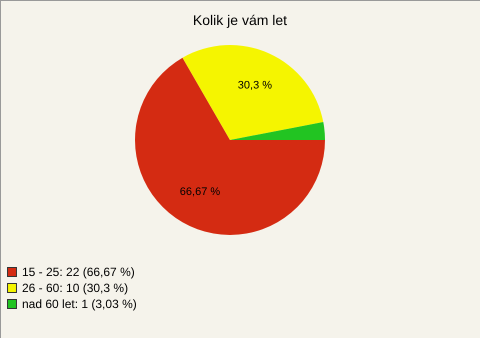  Describe the element at coordinates (255, 85) in the screenshot. I see `data-label: 30,3 %` at that location.